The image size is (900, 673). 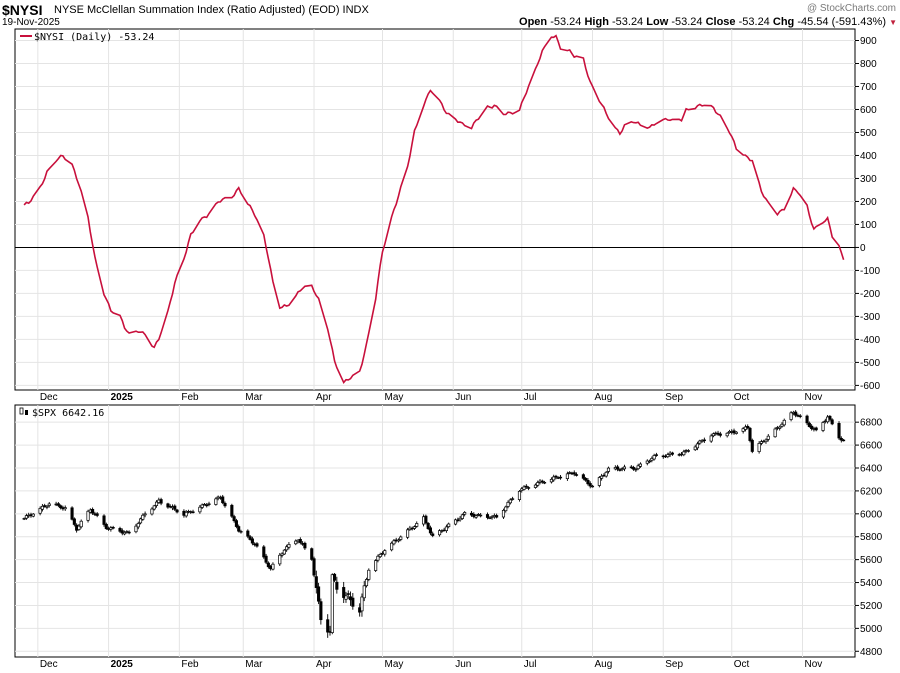 What do you see at coordinates (871, 583) in the screenshot?
I see `y-tick-label: 5400` at bounding box center [871, 583].